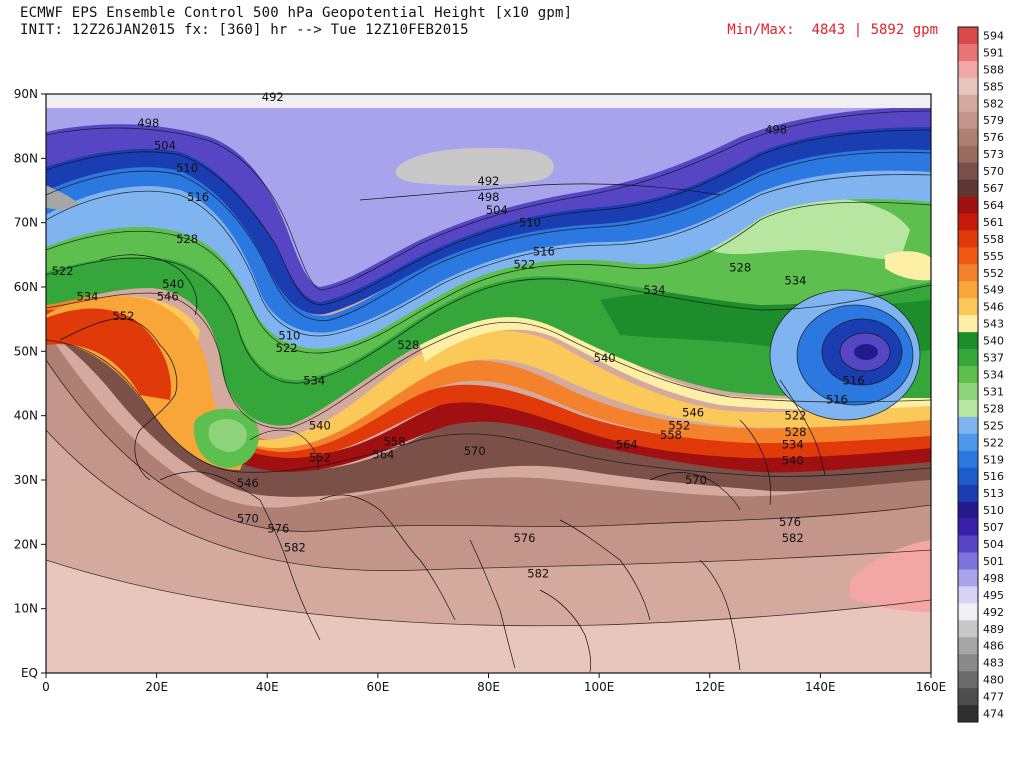 This screenshot has width=1024, height=768. I want to click on colorbar-label: 573, so click(993, 154).